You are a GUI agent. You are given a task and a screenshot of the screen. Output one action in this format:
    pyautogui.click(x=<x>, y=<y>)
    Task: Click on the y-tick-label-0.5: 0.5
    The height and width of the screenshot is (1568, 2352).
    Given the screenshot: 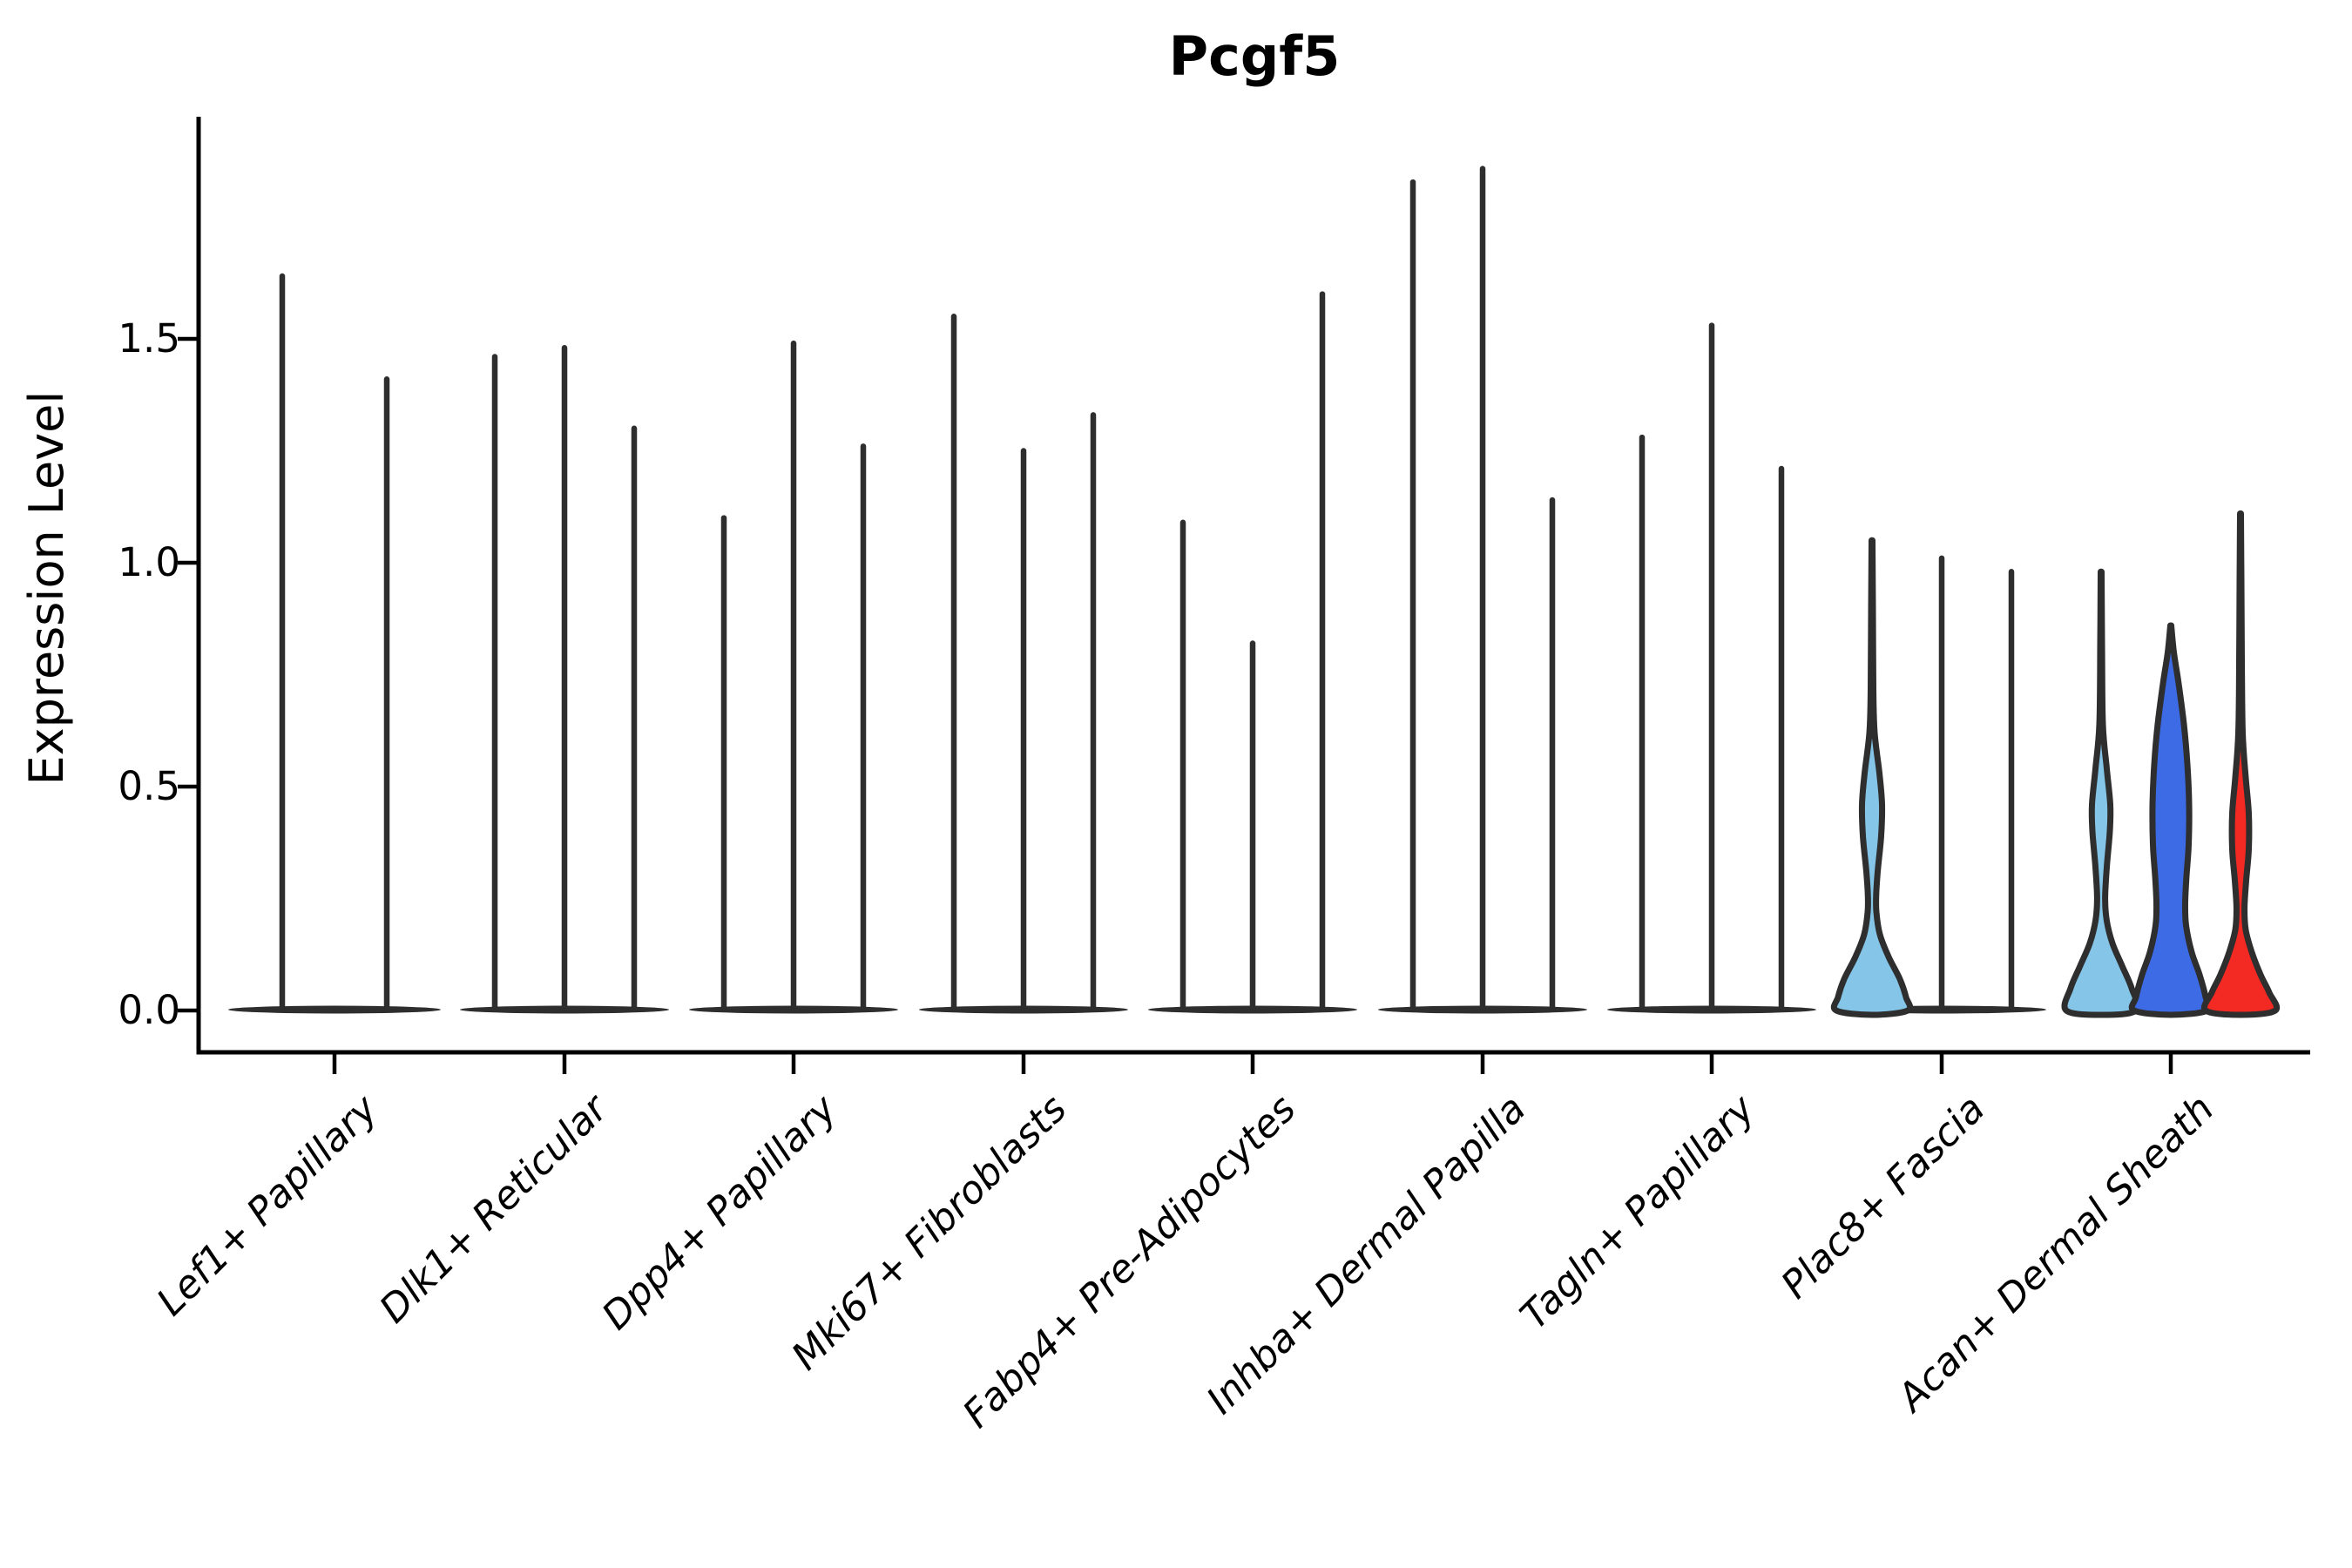 What is the action you would take?
    pyautogui.click(x=149, y=786)
    